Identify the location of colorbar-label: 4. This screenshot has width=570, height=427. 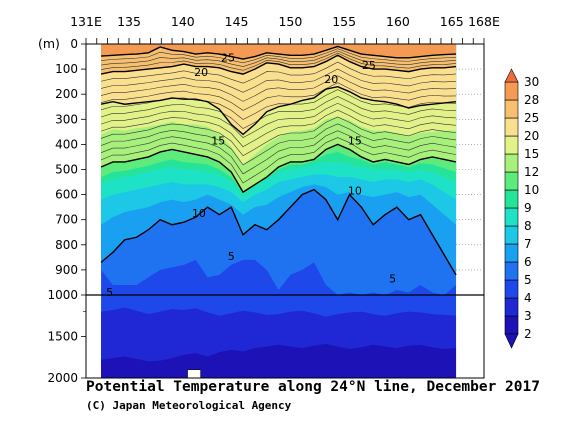
(528, 298).